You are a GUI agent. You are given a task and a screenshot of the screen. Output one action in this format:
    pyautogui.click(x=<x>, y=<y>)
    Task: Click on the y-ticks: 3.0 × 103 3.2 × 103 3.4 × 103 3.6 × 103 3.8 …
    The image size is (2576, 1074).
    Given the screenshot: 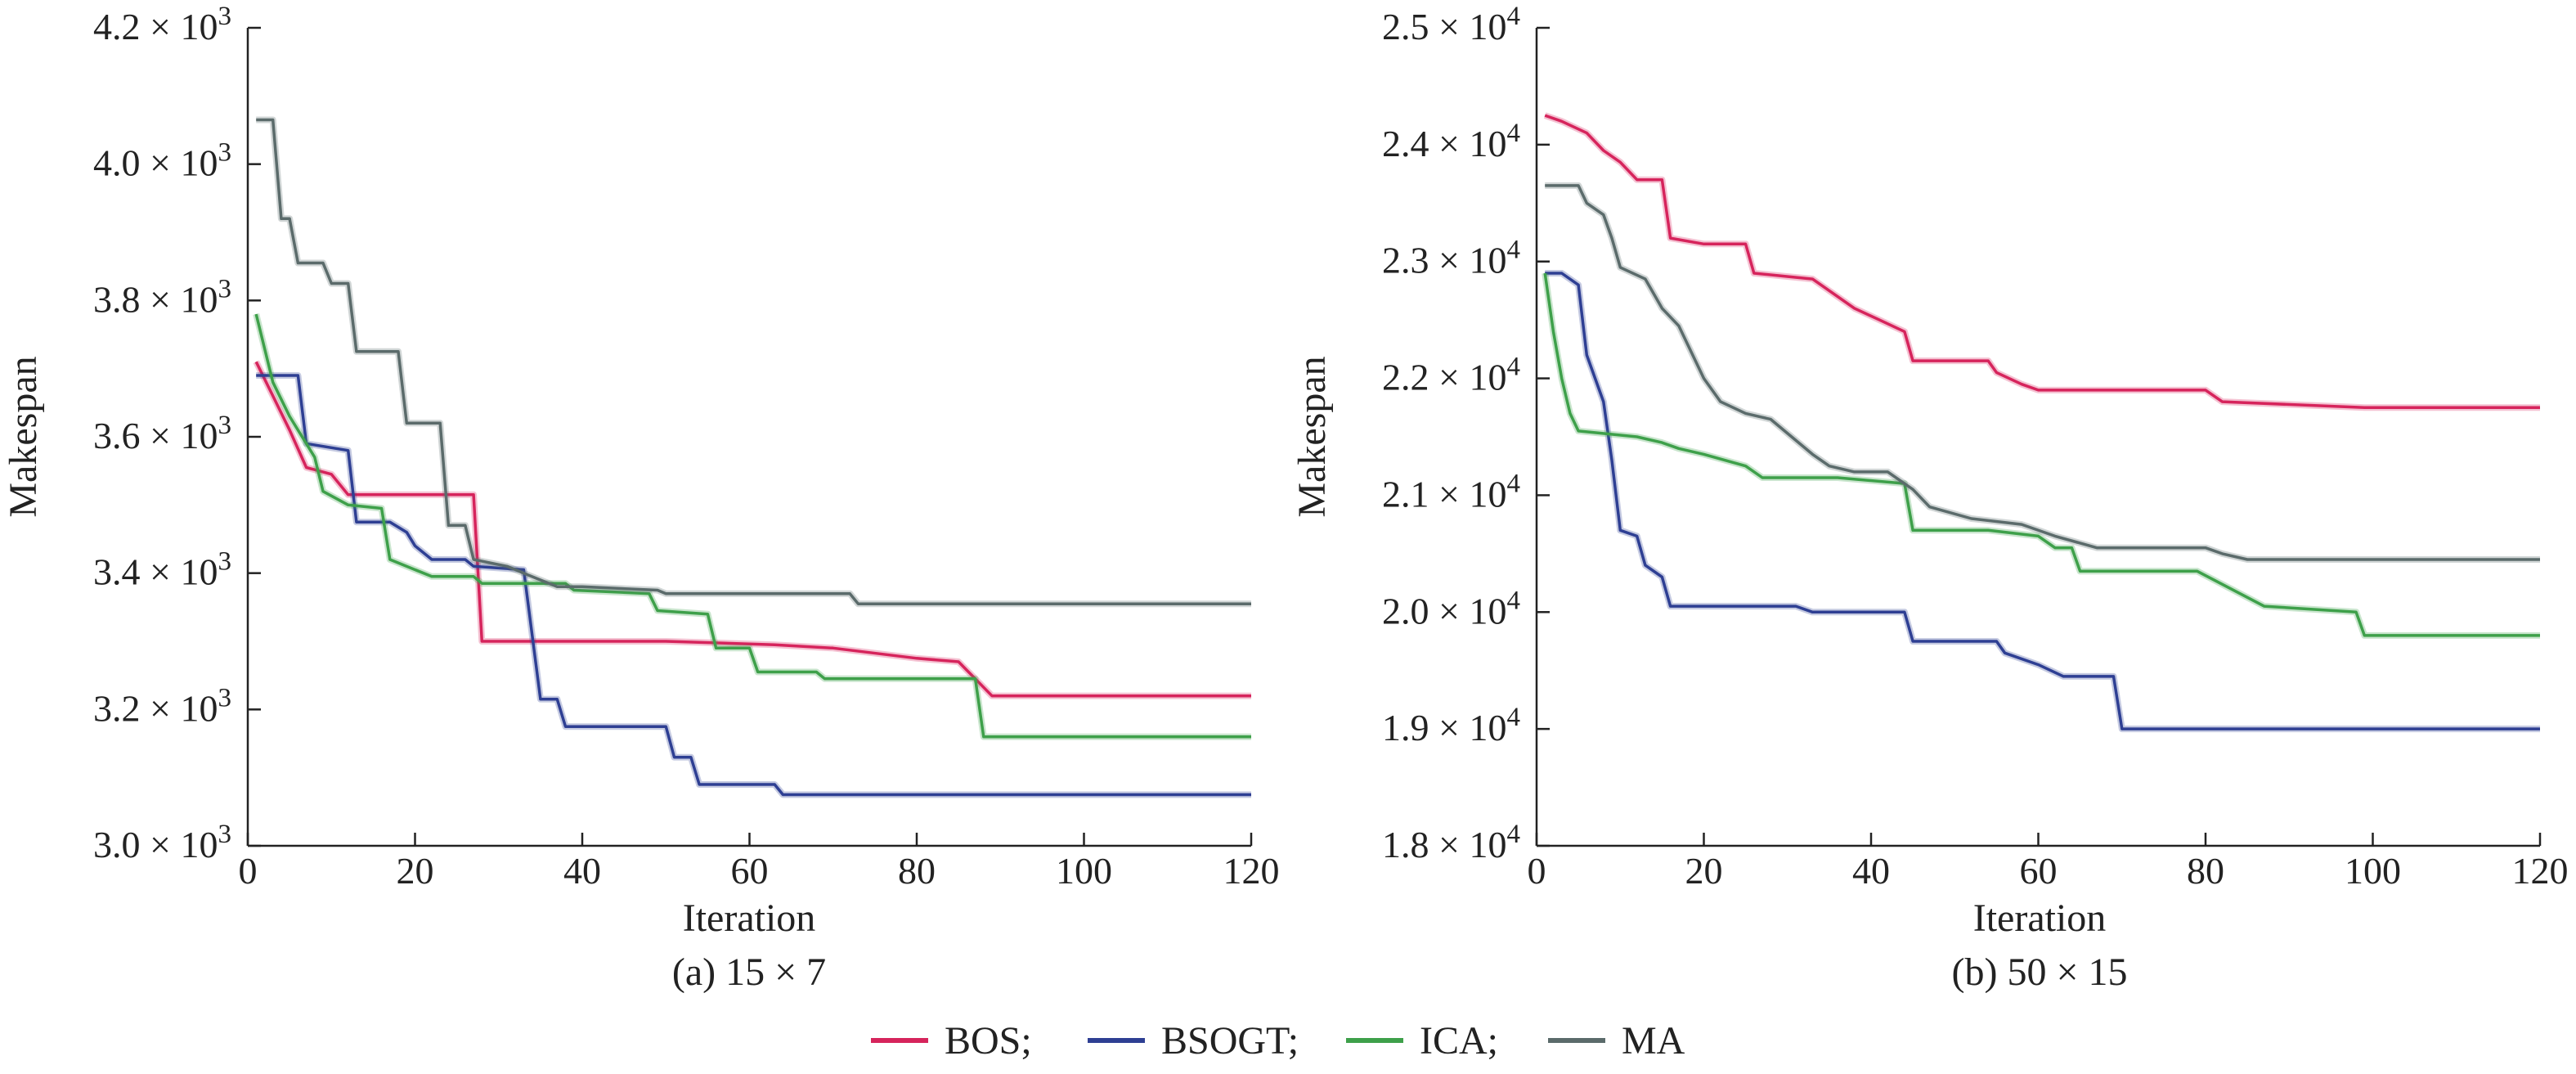 What is the action you would take?
    pyautogui.click(x=177, y=433)
    